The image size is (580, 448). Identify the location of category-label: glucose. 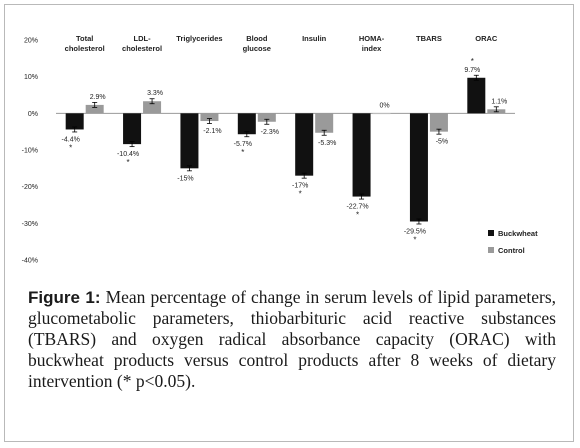
(257, 48).